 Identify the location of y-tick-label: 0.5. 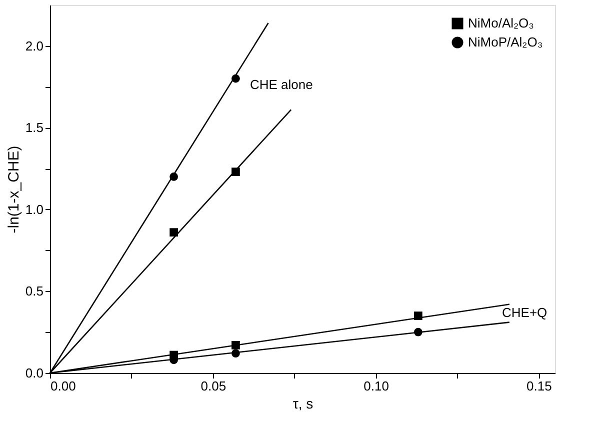
(34, 291).